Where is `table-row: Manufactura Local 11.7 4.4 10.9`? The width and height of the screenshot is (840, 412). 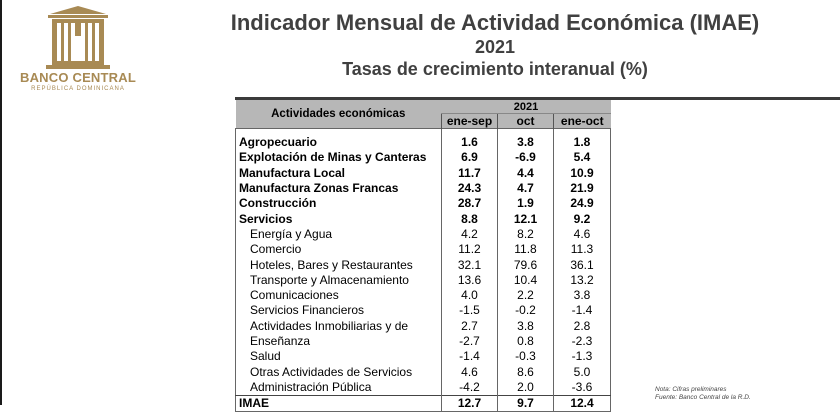 table-row: Manufactura Local 11.7 4.4 10.9 is located at coordinates (423, 173).